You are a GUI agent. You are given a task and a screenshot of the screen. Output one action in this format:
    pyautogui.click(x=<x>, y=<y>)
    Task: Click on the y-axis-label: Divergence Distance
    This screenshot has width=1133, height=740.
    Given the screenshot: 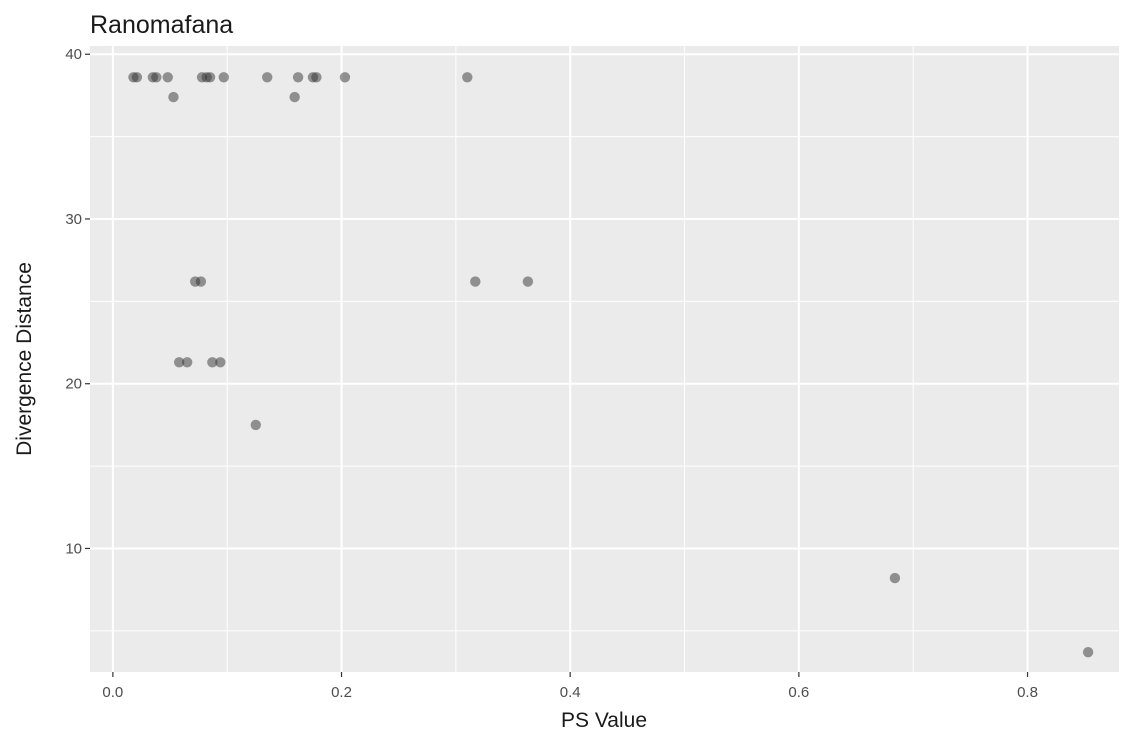 What is the action you would take?
    pyautogui.click(x=24, y=359)
    